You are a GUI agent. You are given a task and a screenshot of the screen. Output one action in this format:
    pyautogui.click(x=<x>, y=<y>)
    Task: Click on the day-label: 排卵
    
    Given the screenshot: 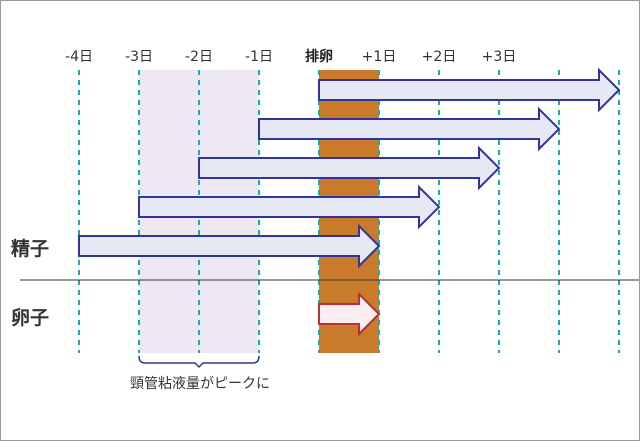 What is the action you would take?
    pyautogui.click(x=319, y=57)
    